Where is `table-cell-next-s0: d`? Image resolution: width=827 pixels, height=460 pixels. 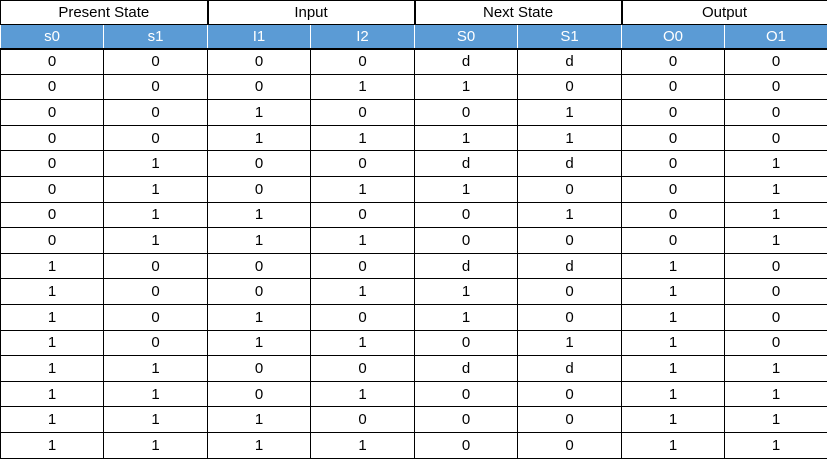 table-cell-next-s0: d is located at coordinates (466, 266).